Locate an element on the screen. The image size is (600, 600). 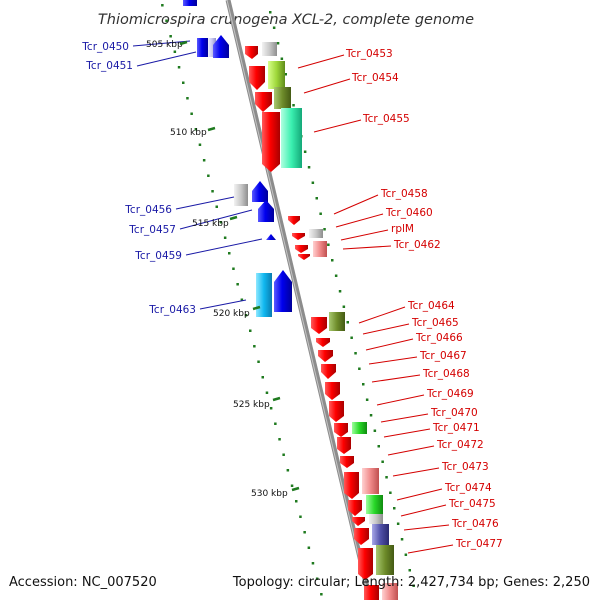
gene-label-tcr-0450: Tcr_0450 is located at coordinates (105, 47).